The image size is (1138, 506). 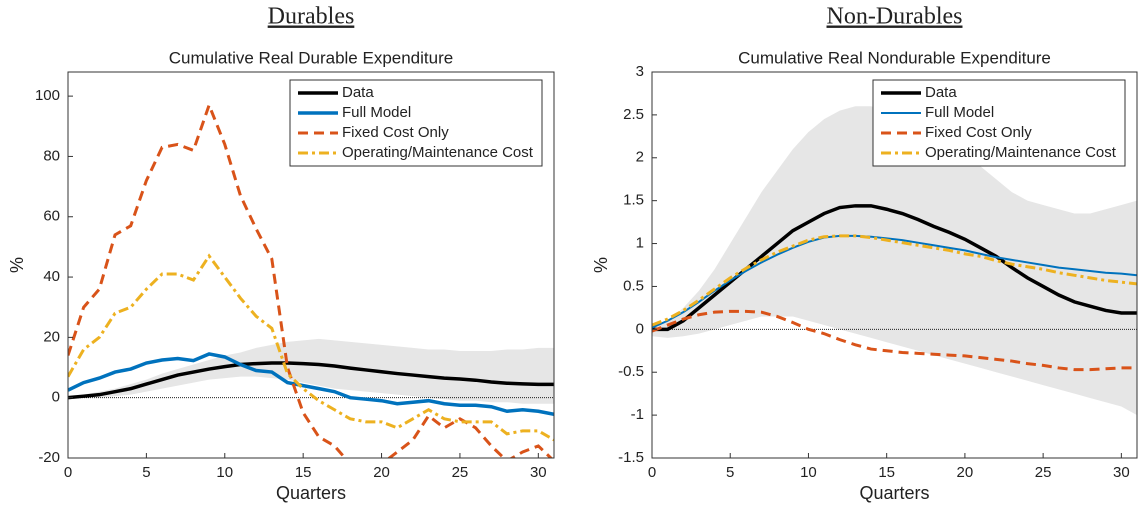 I want to click on confidence-band, so click(x=311, y=371).